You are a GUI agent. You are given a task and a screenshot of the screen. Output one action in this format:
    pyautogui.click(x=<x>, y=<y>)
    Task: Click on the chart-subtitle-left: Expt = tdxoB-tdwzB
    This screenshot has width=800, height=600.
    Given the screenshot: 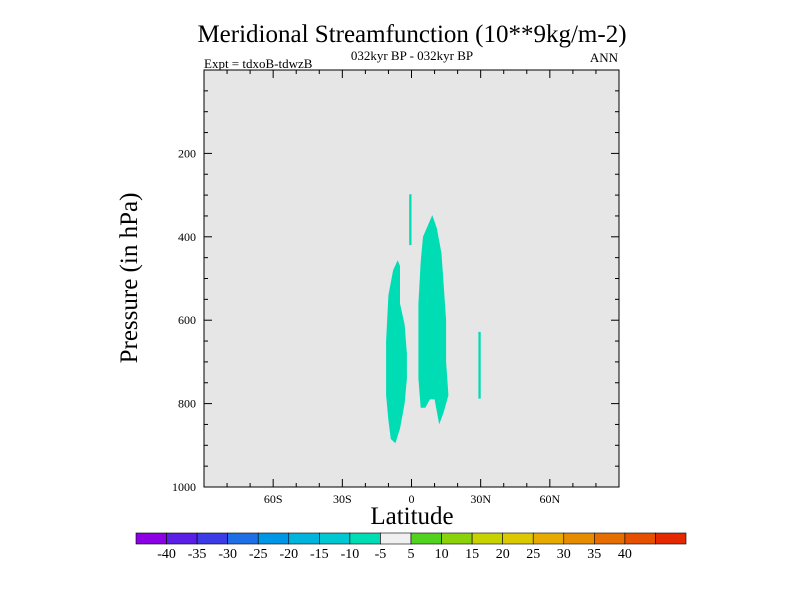 What is the action you would take?
    pyautogui.click(x=258, y=63)
    